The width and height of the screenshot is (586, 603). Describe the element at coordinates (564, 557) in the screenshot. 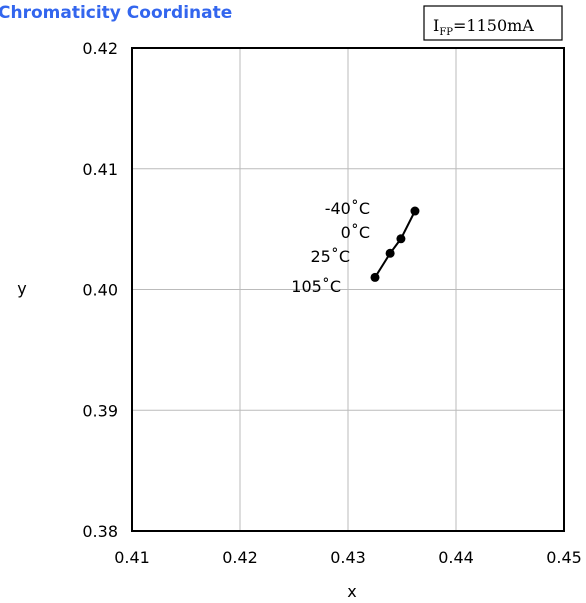

I see `x-tick-label: 0.45` at that location.